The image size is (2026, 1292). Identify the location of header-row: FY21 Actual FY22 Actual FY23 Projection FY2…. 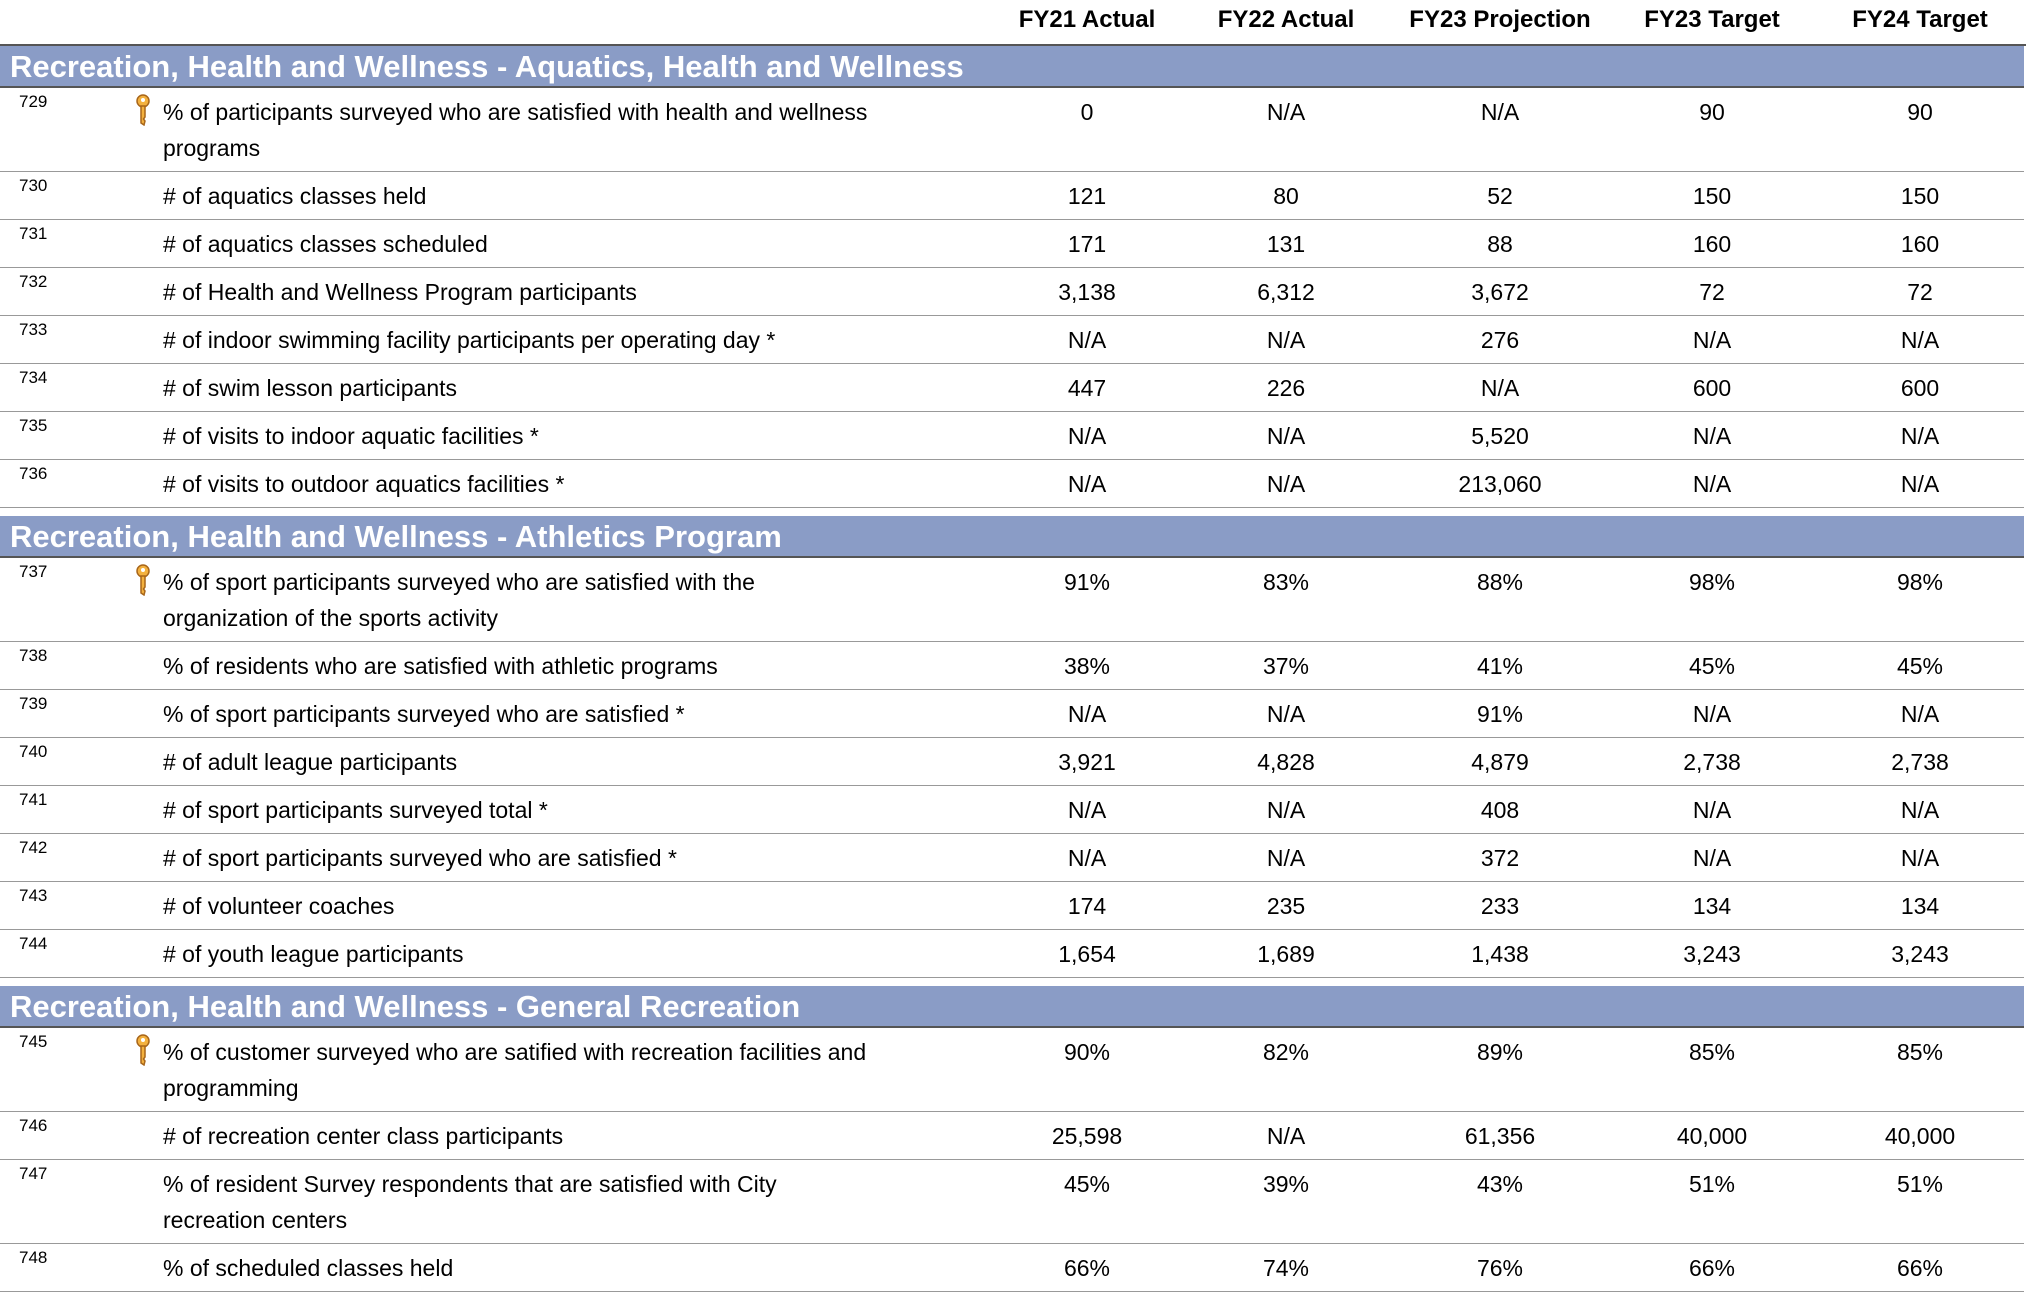
(1013, 23).